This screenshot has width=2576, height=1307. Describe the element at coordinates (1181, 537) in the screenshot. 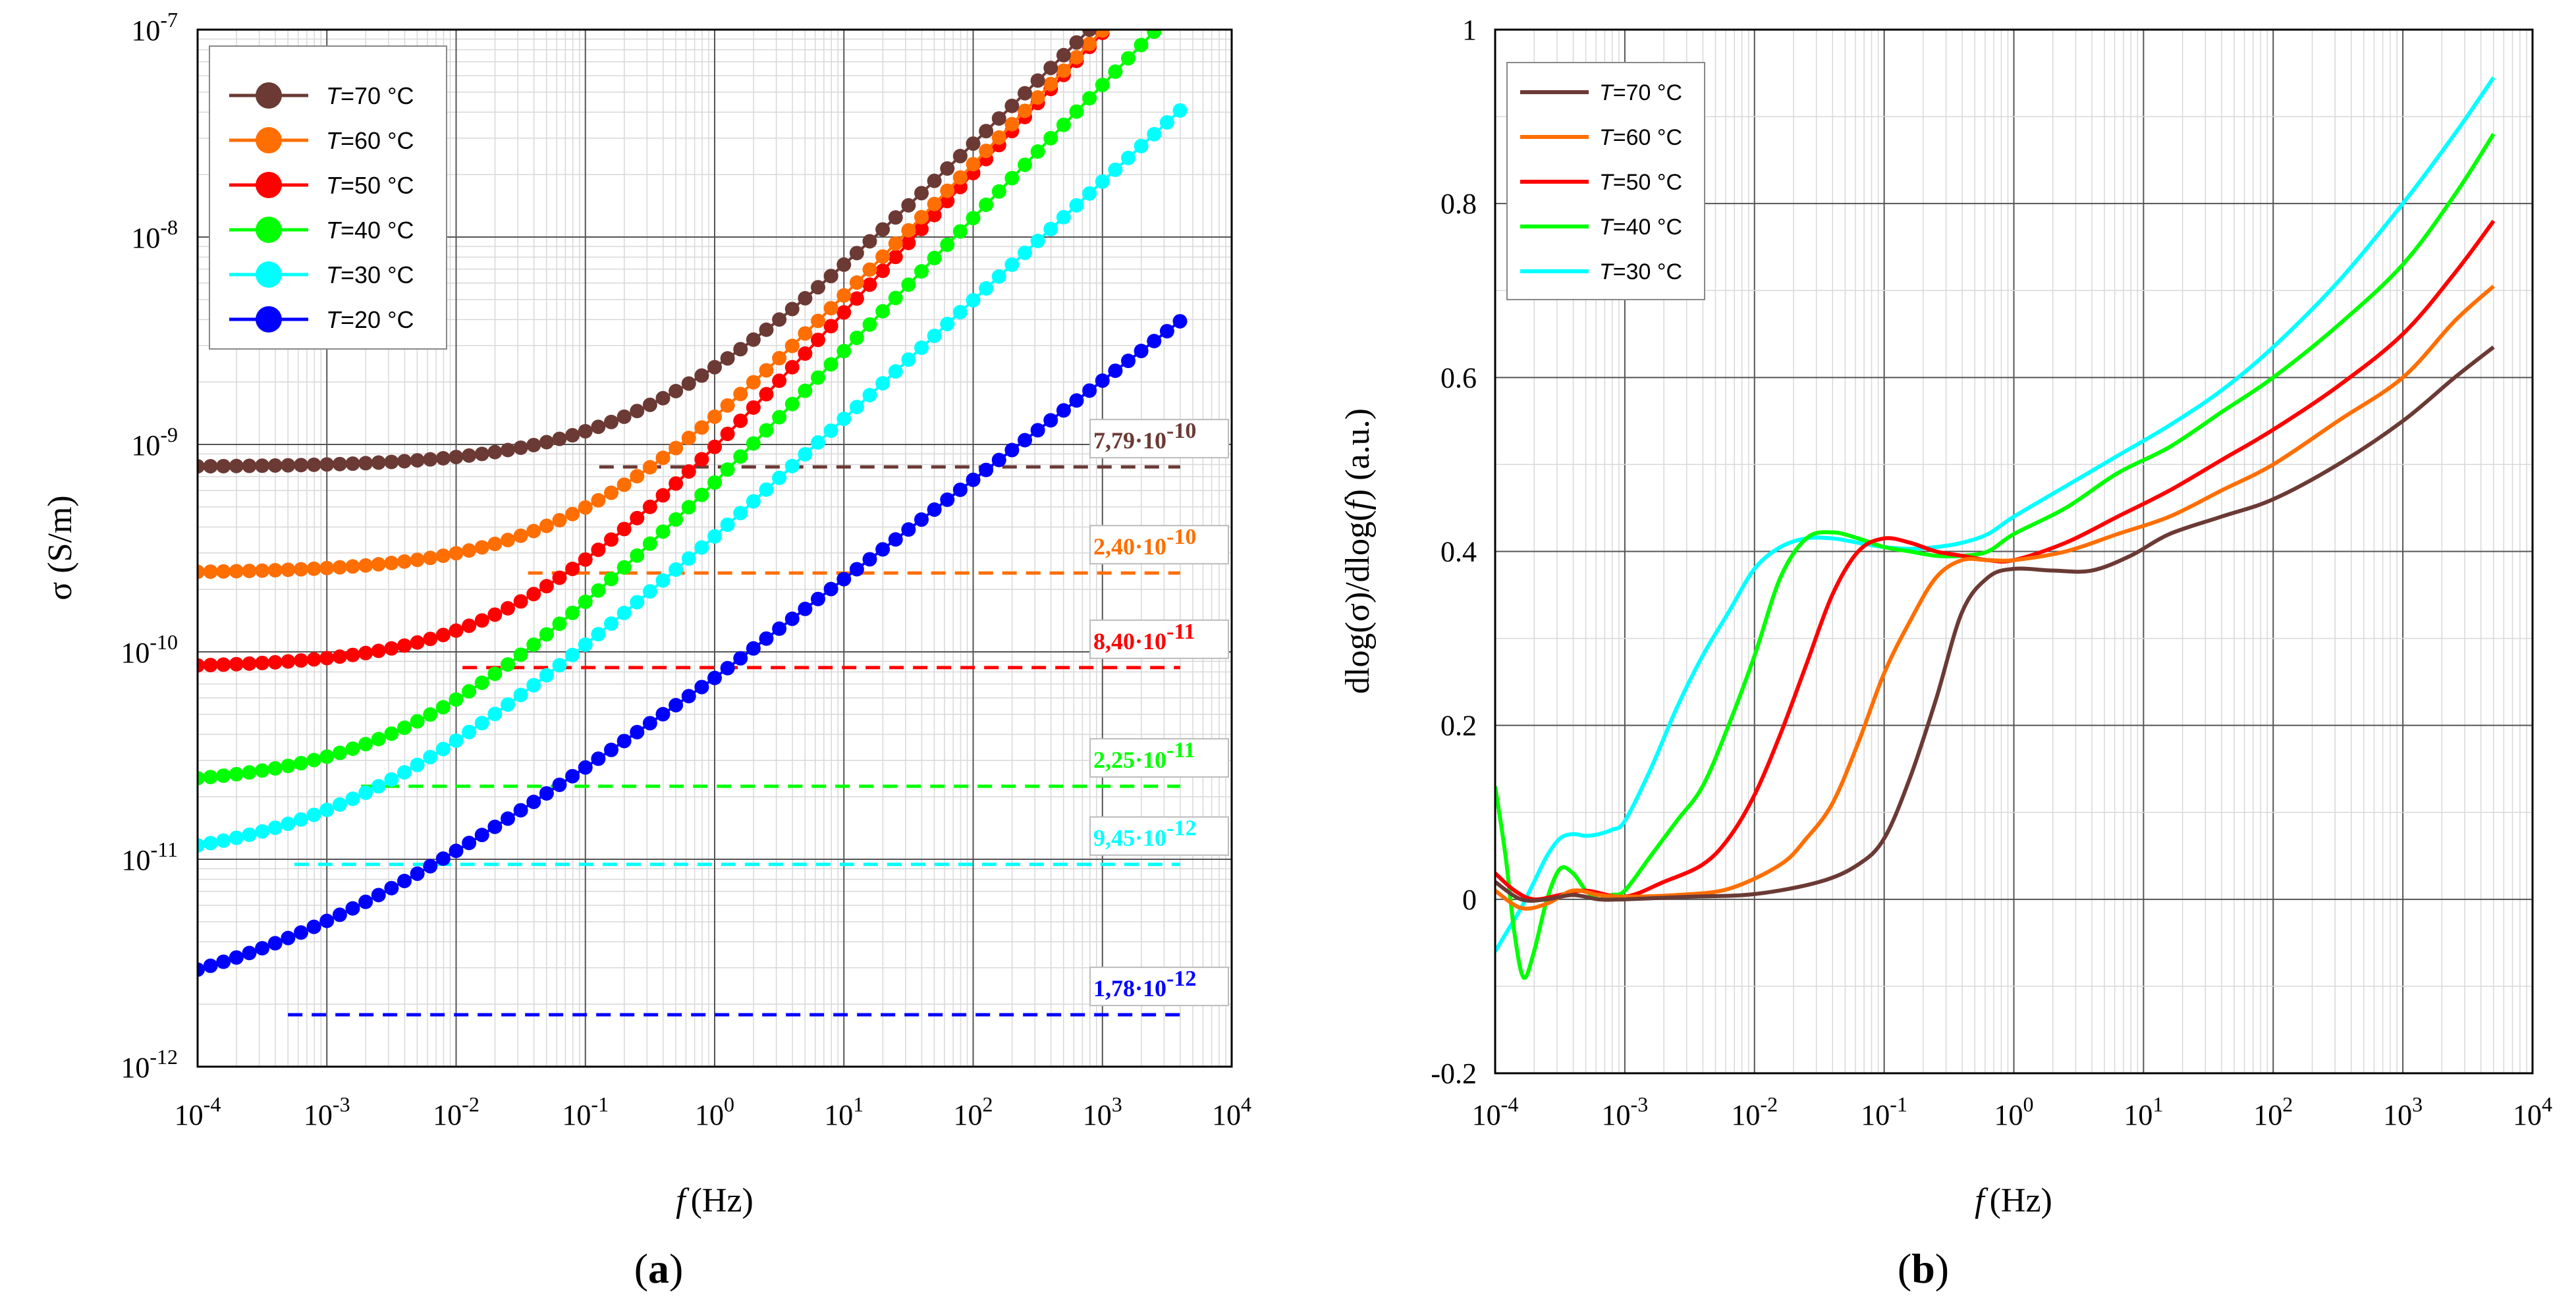

I see `annotation-exponent: -10` at that location.